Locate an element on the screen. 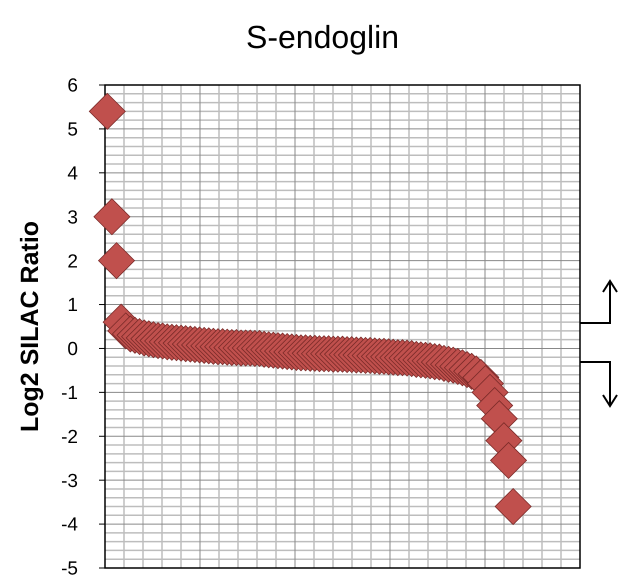  y-tick-label: 2 is located at coordinates (72, 261).